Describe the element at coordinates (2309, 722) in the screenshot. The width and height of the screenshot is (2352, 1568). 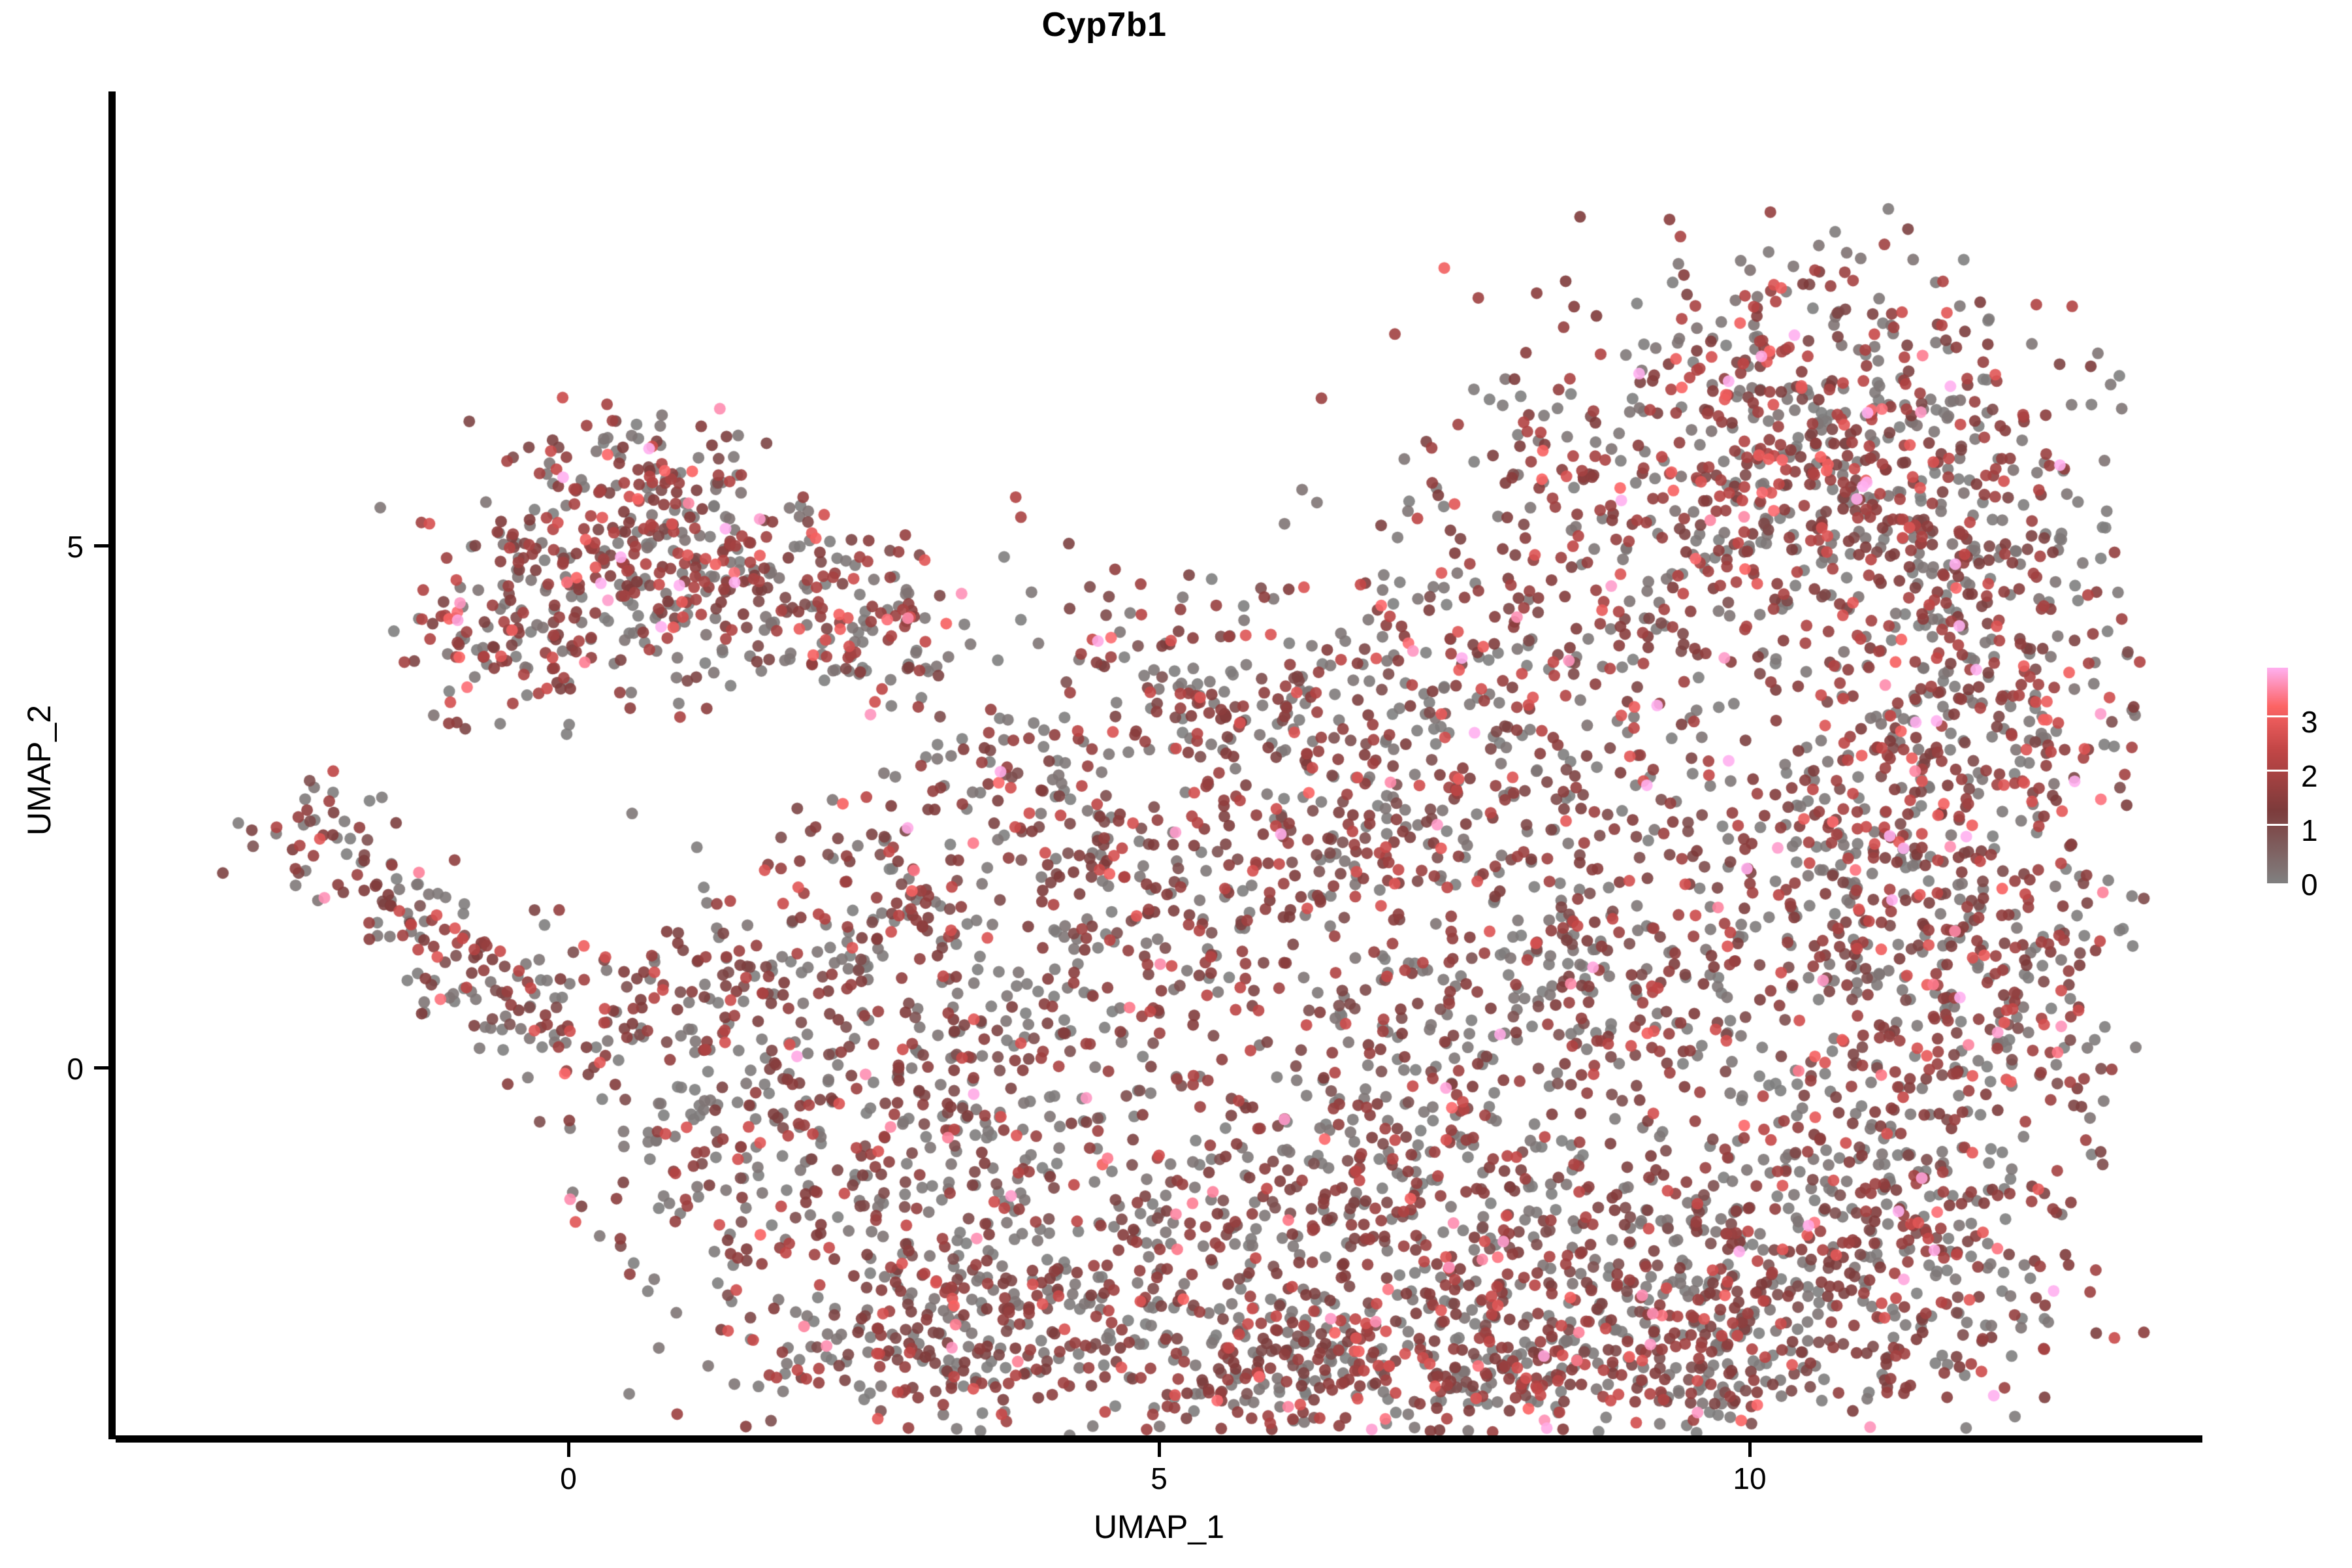
I see `legend-tick-label: 3` at that location.